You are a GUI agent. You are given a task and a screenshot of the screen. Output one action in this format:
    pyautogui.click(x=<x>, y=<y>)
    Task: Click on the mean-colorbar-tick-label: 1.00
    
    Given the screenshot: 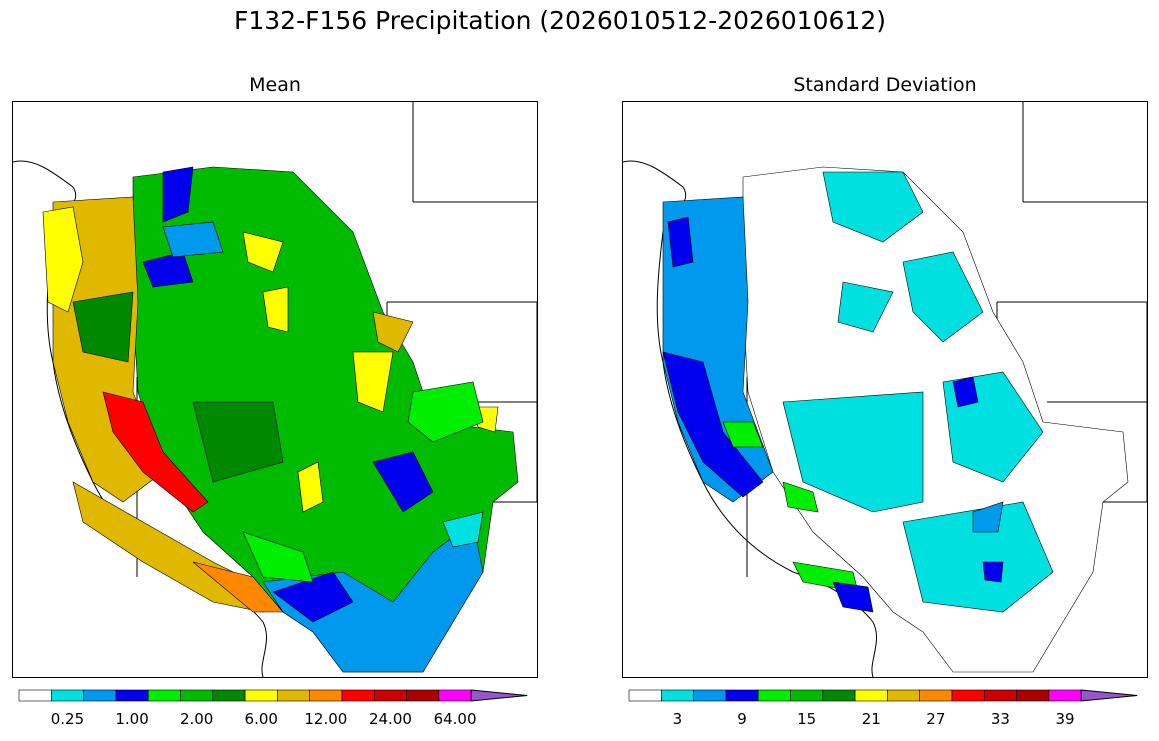 What is the action you would take?
    pyautogui.click(x=132, y=719)
    